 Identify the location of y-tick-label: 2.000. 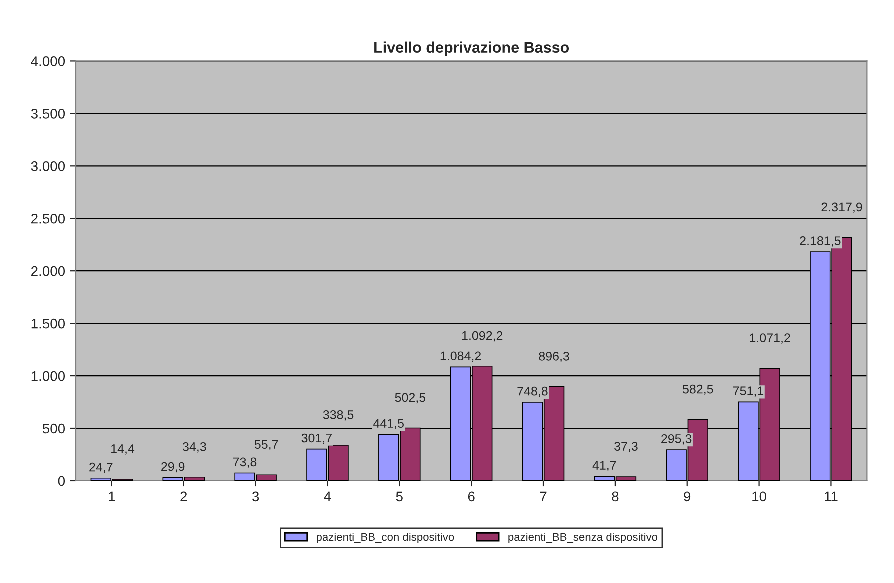
(49, 271).